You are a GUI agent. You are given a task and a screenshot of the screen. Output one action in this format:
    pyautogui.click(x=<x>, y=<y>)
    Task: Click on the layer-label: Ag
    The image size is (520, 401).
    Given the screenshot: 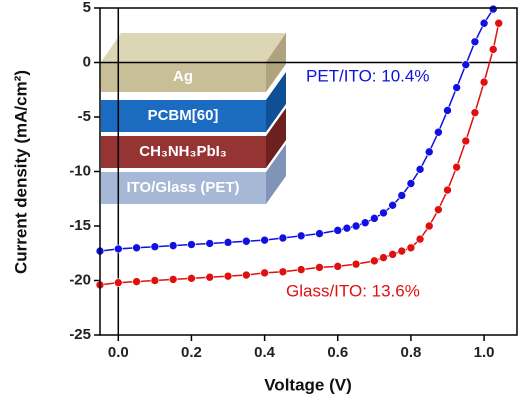 What is the action you would take?
    pyautogui.click(x=183, y=76)
    